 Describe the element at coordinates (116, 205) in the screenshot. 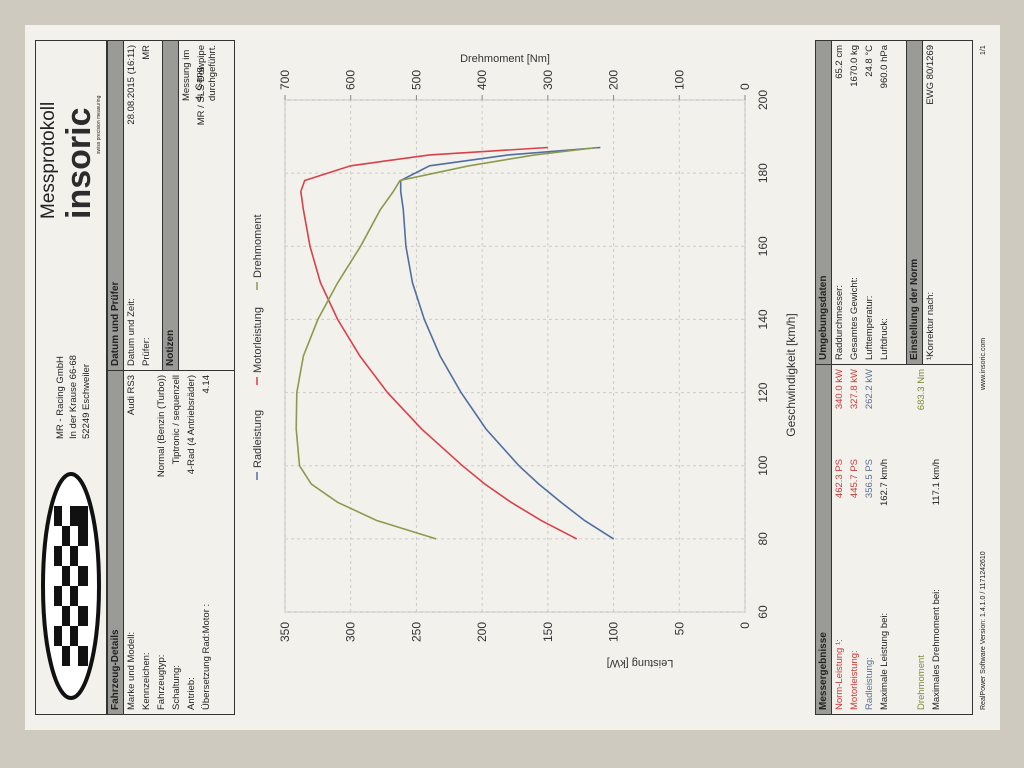

I see `section-title: Datum und Prüfer` at that location.